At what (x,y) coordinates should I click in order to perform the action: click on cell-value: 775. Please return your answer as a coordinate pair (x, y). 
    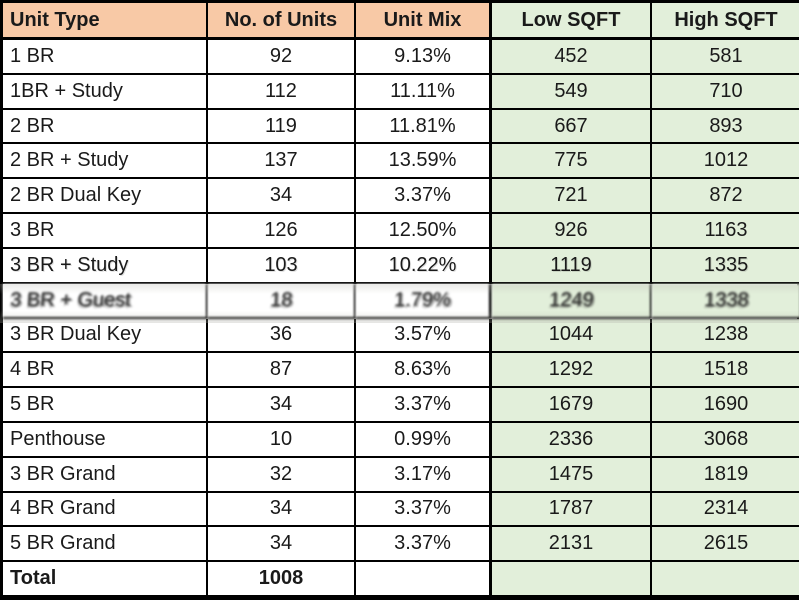
    Looking at the image, I should click on (571, 160).